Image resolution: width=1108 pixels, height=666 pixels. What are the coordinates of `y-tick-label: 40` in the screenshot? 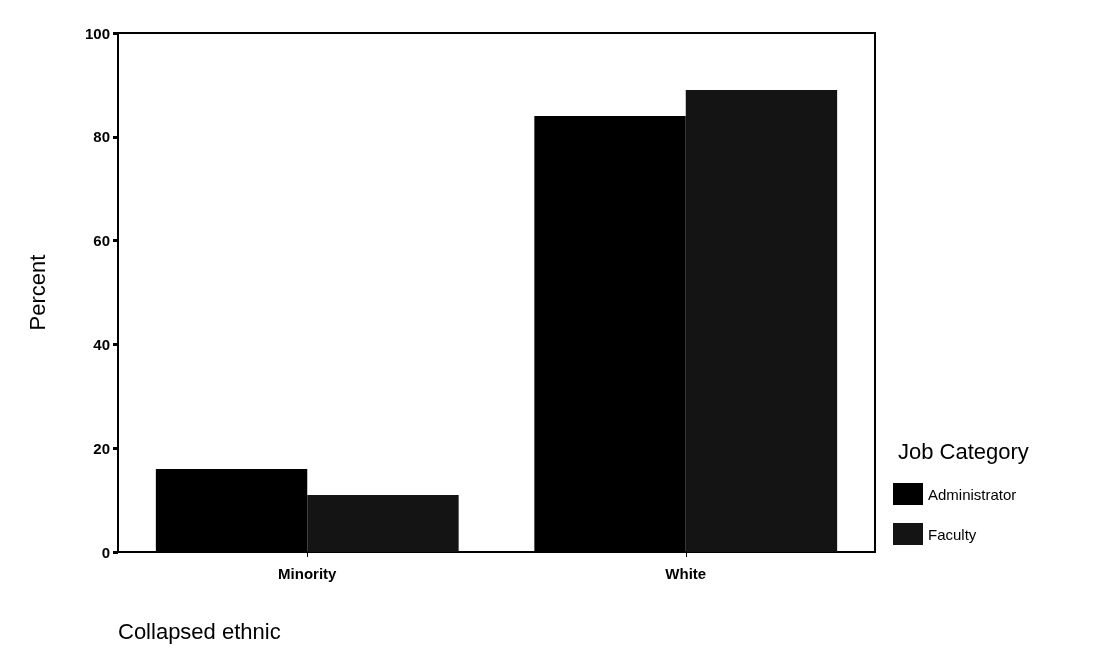 It's located at (101, 344).